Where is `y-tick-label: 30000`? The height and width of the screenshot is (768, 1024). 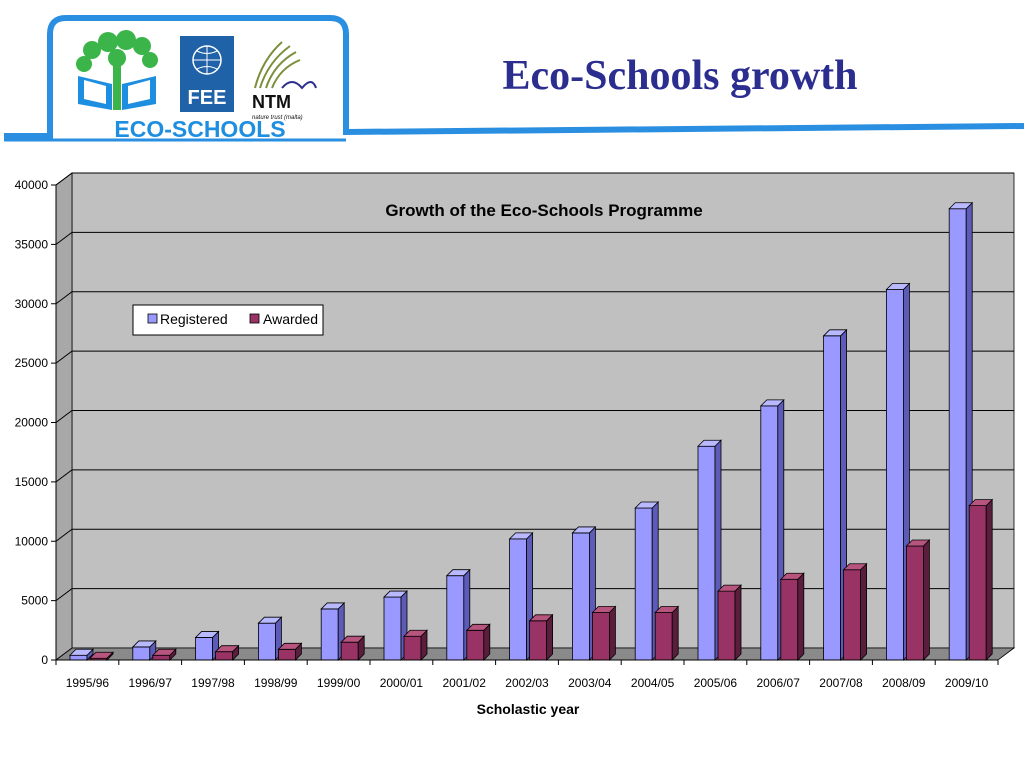
y-tick-label: 30000 is located at coordinates (32, 304).